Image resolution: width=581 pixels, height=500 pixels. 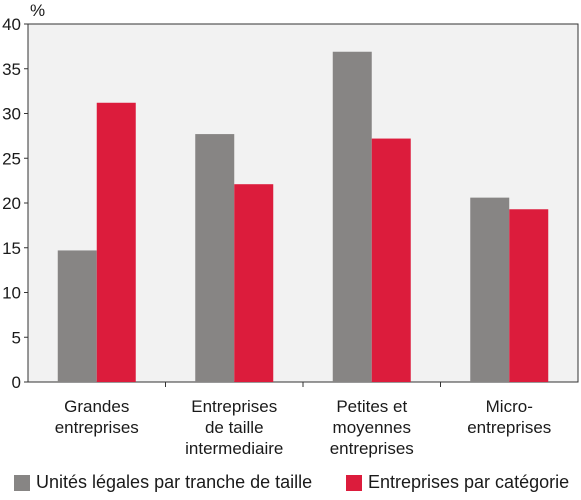 I want to click on y-tick-label: 5, so click(x=16, y=337).